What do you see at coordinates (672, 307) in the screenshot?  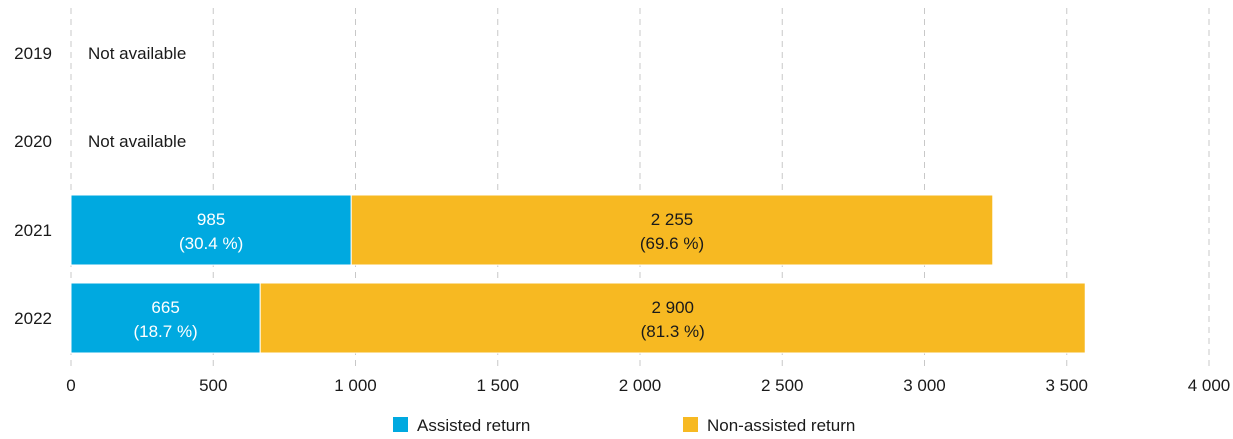 I see `bar-value-label: 2 900` at bounding box center [672, 307].